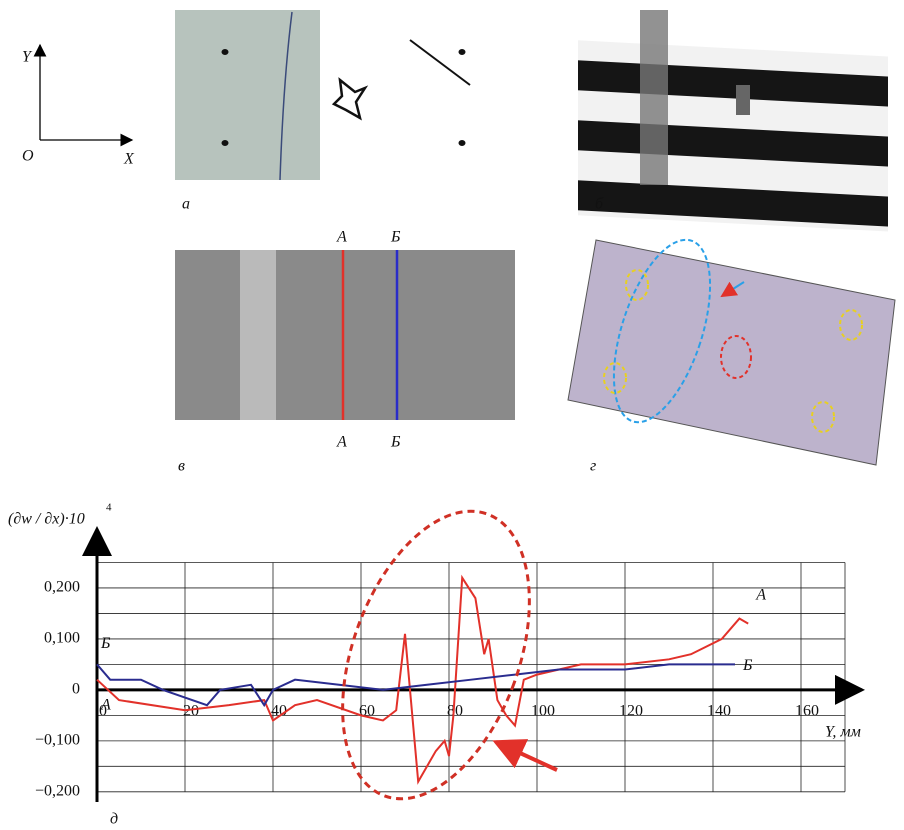  Describe the element at coordinates (415, 685) in the screenshot. I see `series-line` at that location.